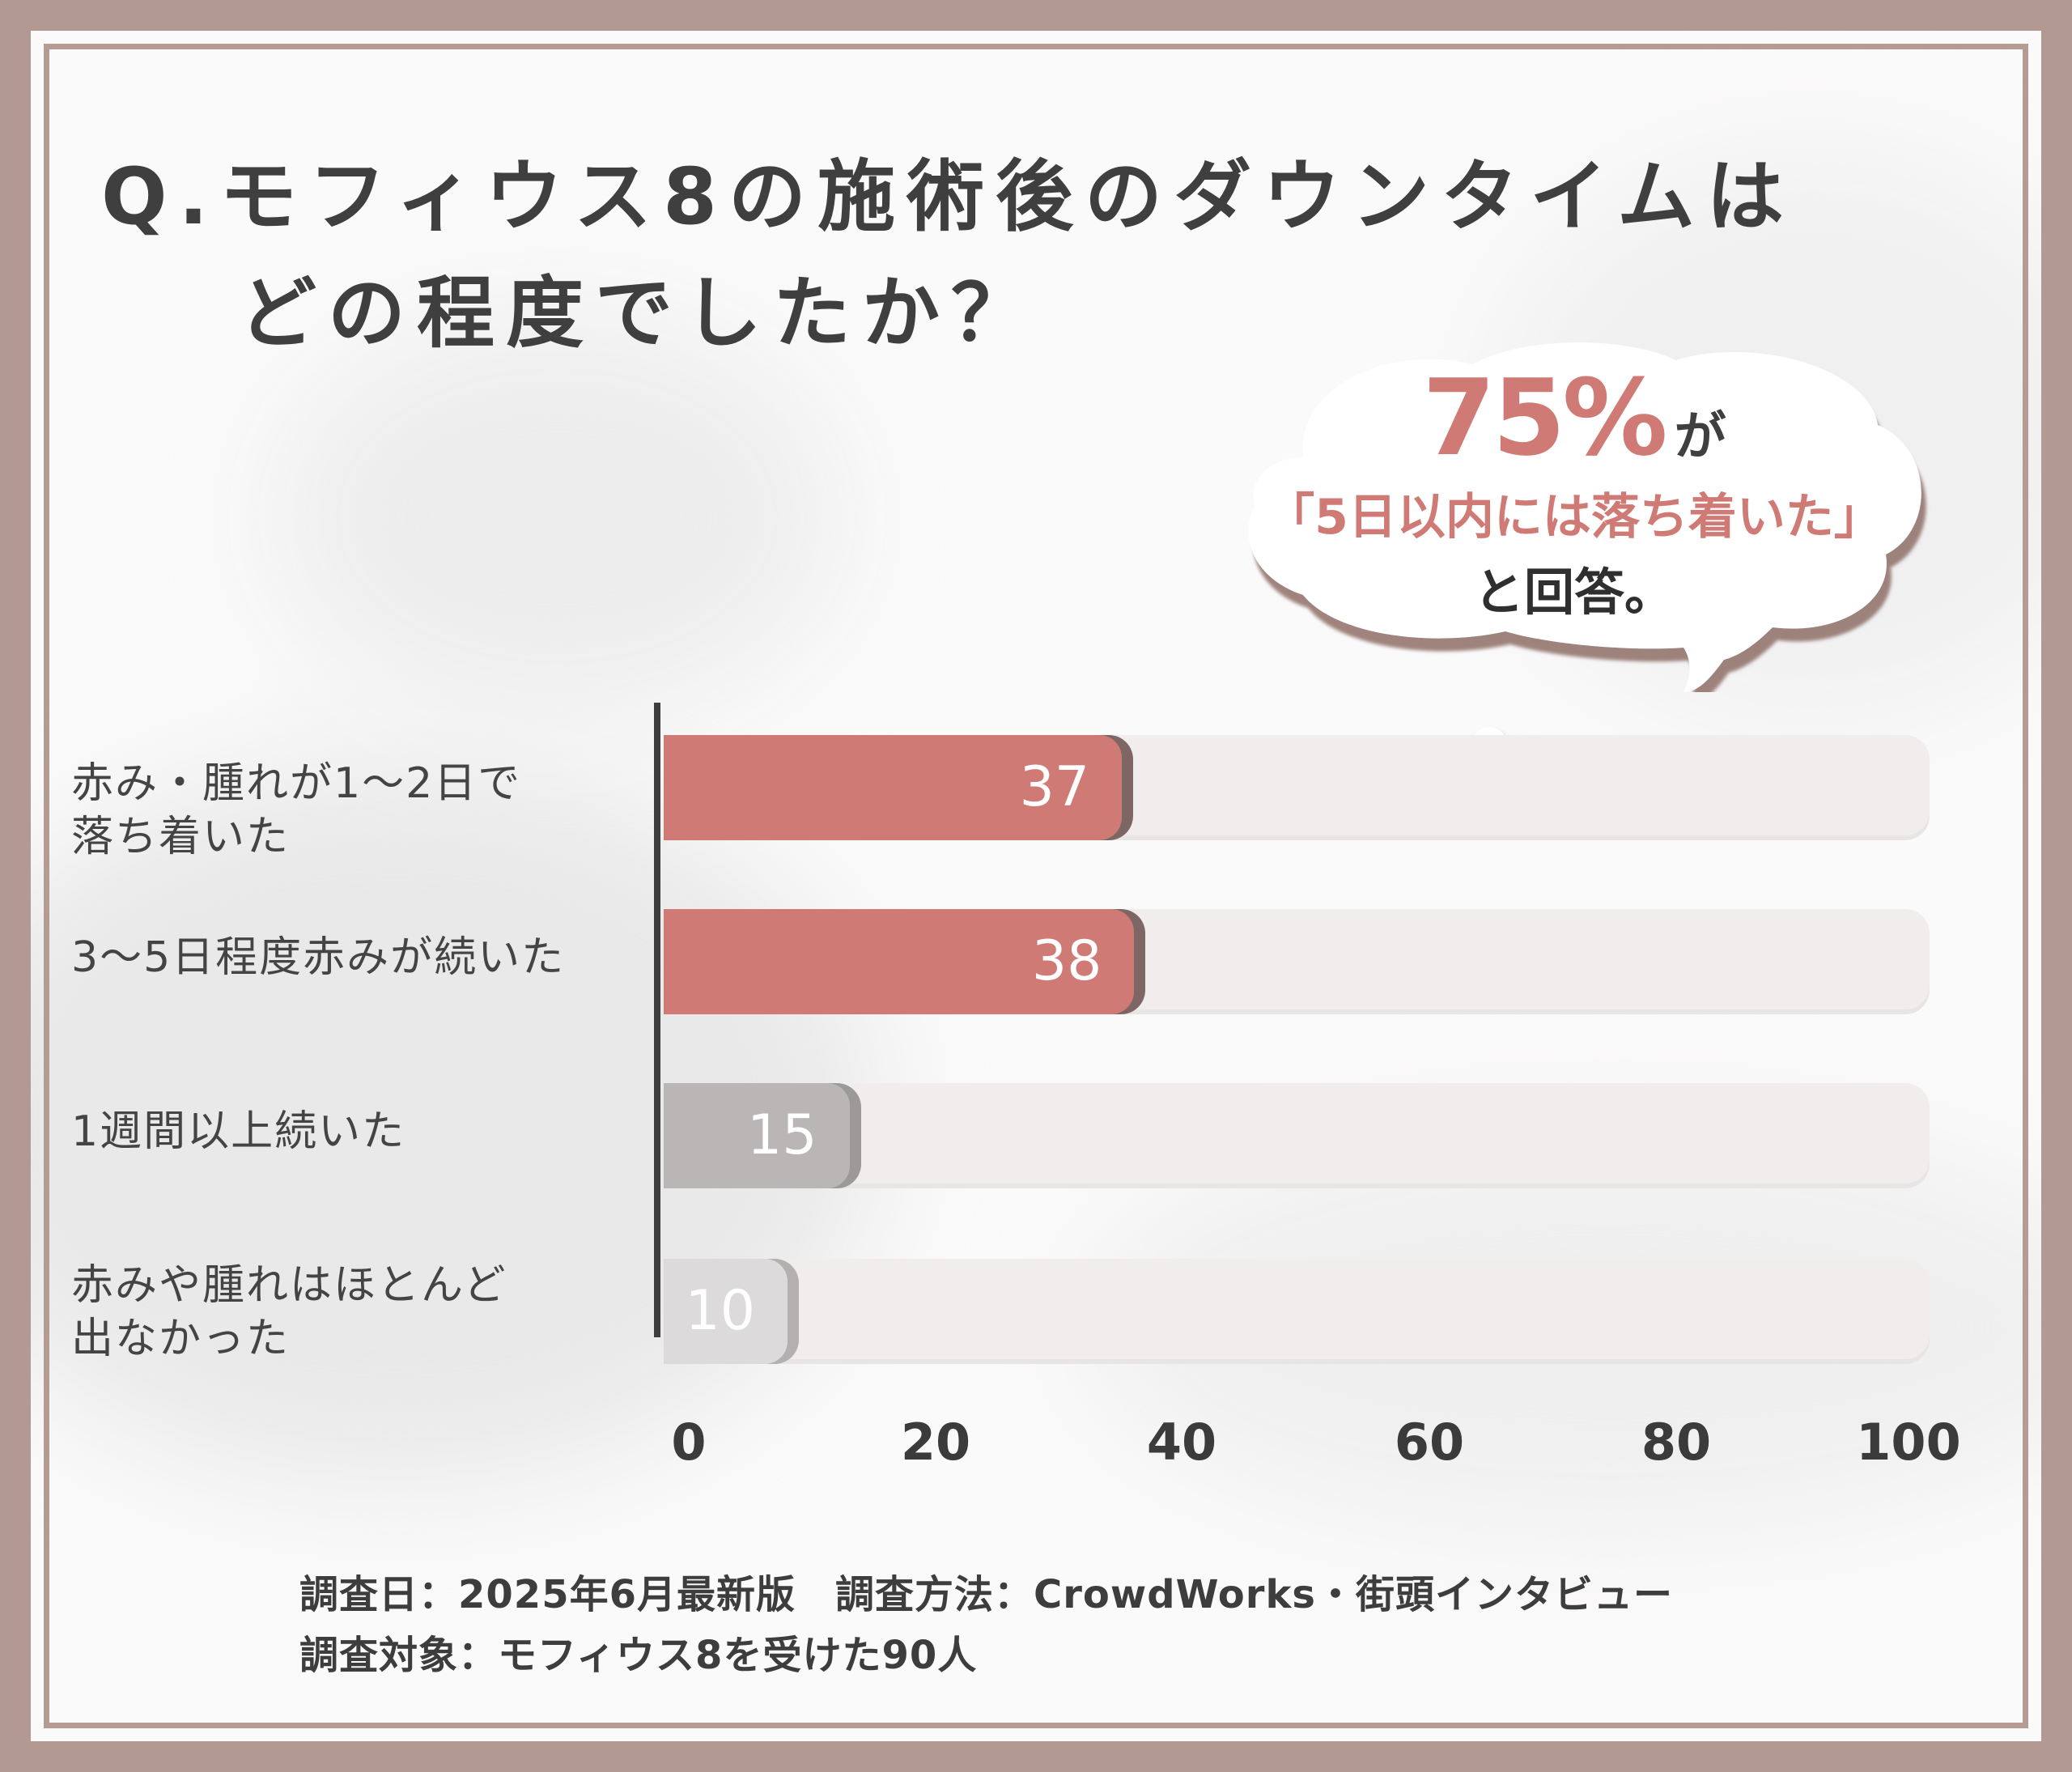 This screenshot has width=2072, height=1772. I want to click on survey-info-line-2: 調査対象：モフィウス8を受けた90人, so click(638, 1656).